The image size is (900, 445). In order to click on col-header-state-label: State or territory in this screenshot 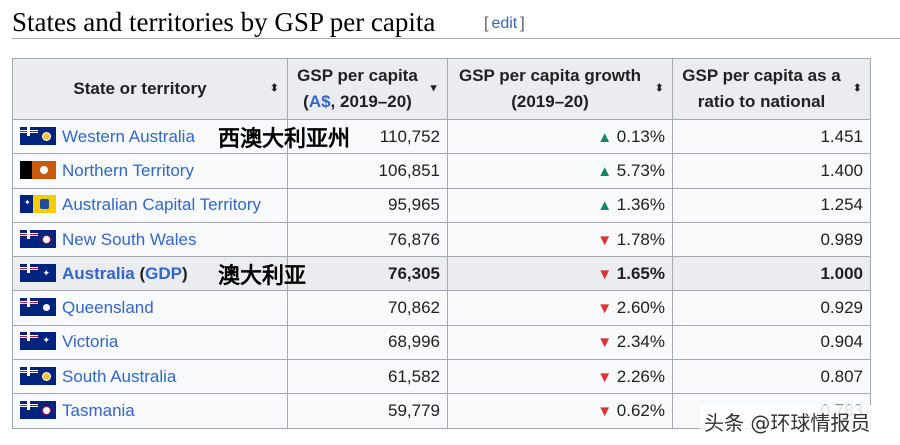, I will do `click(140, 88)`.